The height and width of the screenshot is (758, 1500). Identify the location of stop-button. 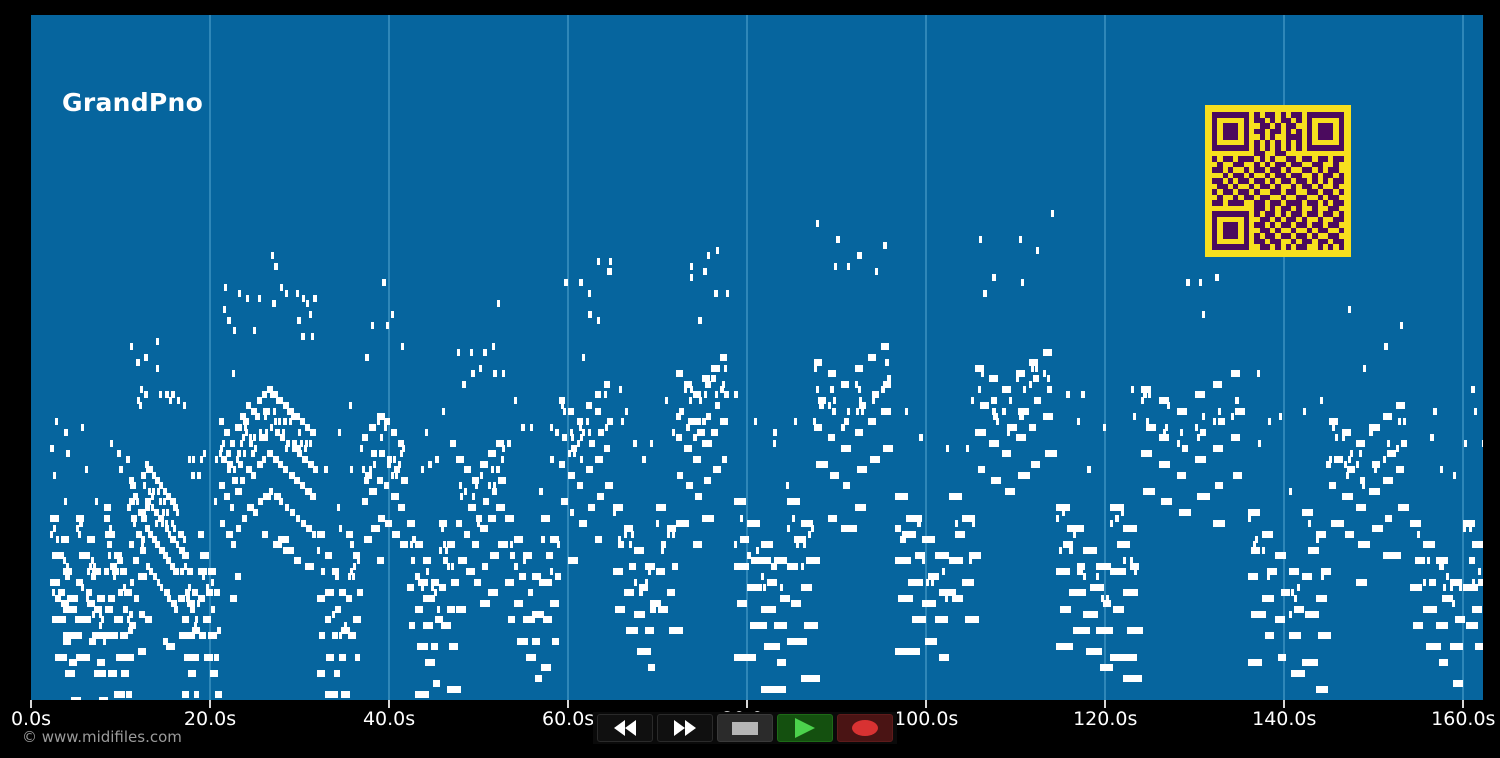
(745, 728).